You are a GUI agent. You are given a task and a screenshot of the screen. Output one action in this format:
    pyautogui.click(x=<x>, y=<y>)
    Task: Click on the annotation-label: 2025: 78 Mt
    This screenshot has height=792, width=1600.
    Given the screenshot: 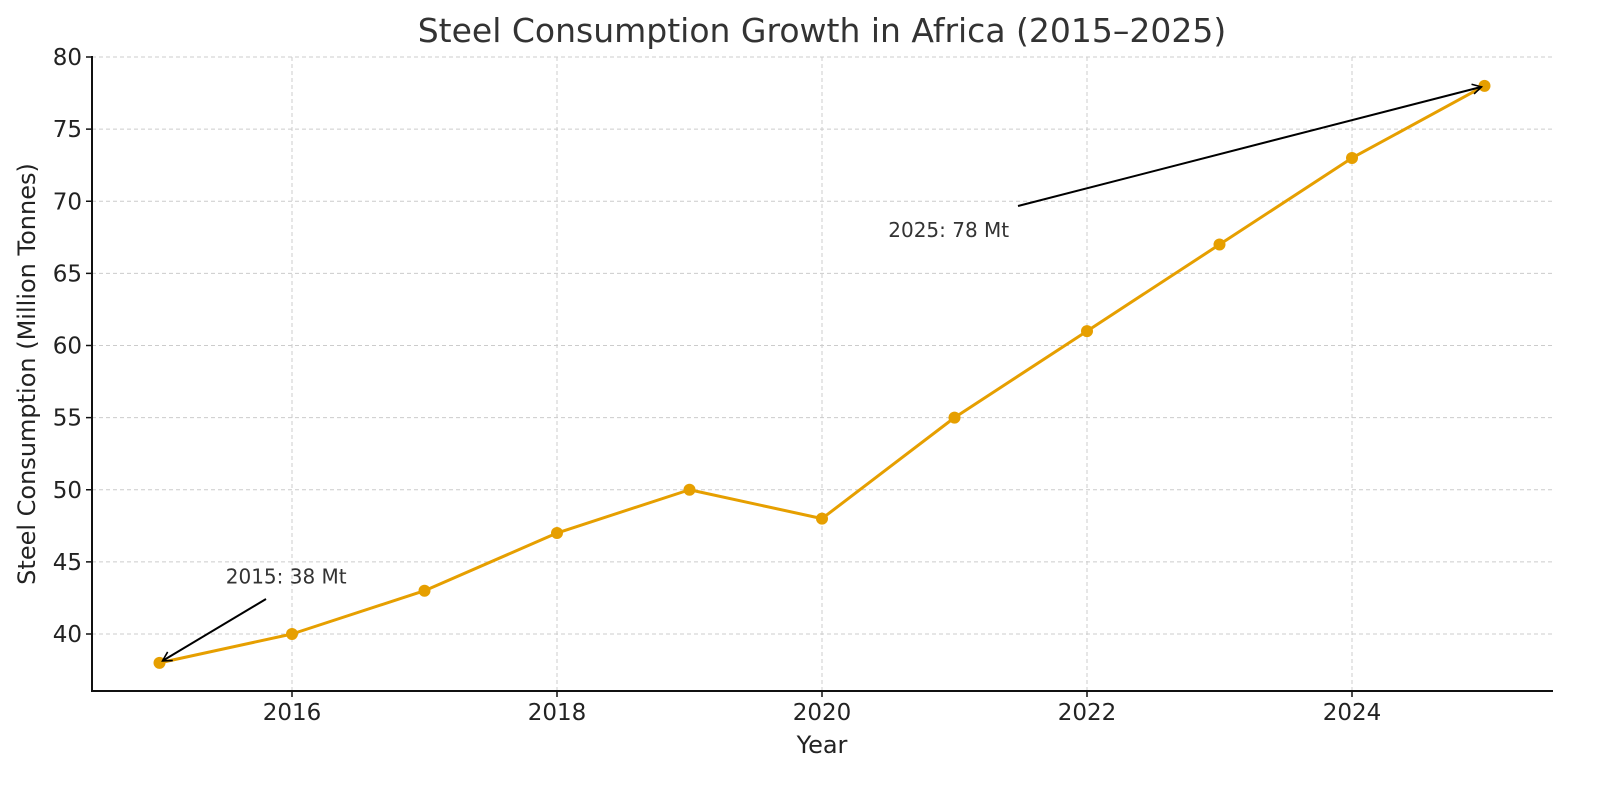 What is the action you would take?
    pyautogui.click(x=948, y=230)
    